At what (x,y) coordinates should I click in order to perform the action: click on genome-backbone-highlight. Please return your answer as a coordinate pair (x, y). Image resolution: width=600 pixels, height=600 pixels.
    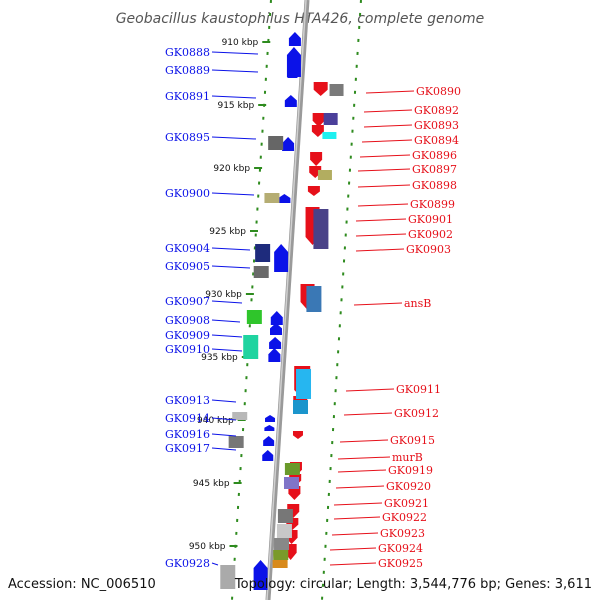
    Looking at the image, I should click on (286, 300).